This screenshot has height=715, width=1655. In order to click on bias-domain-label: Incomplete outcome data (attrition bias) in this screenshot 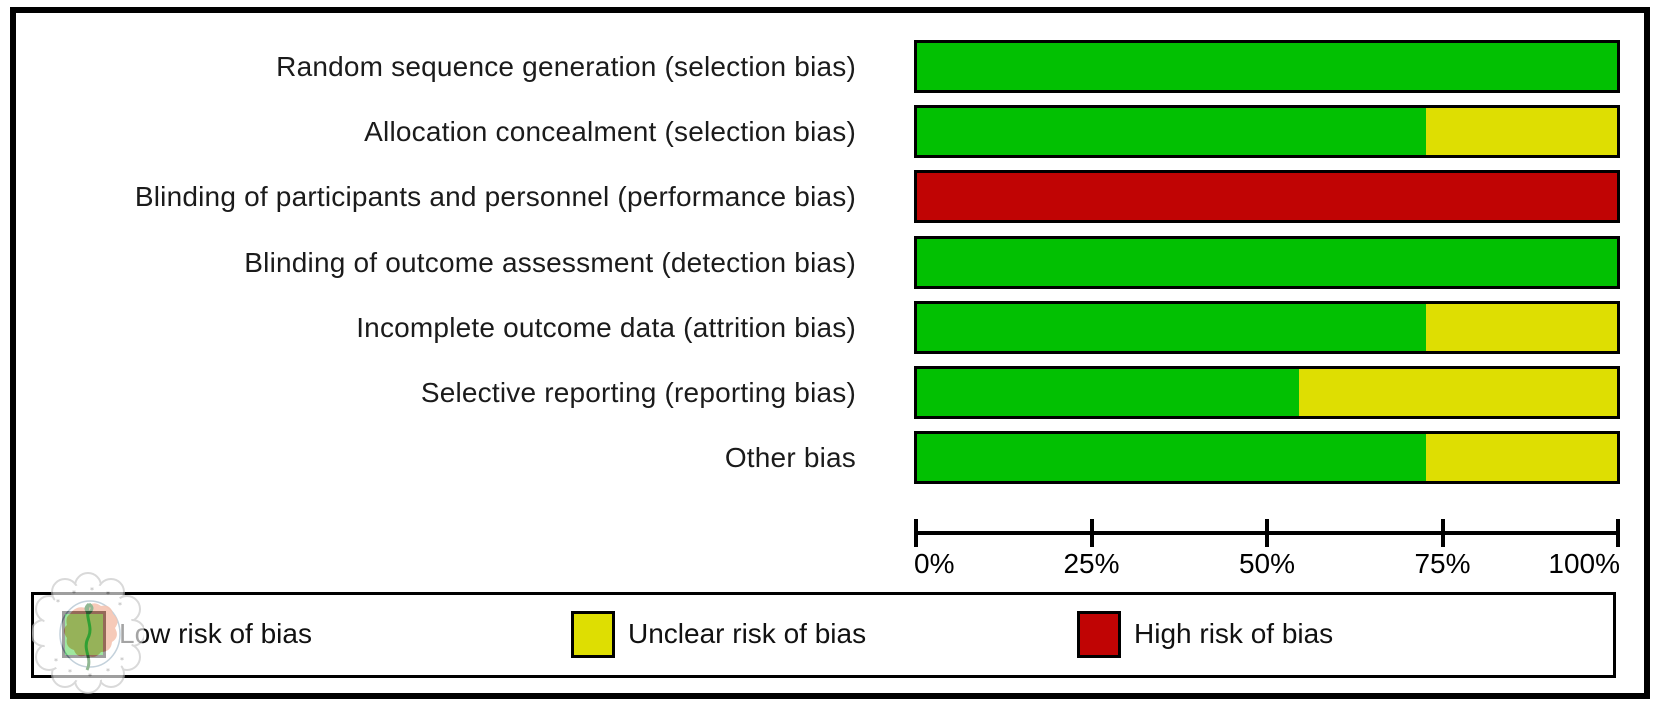, I will do `click(606, 327)`.